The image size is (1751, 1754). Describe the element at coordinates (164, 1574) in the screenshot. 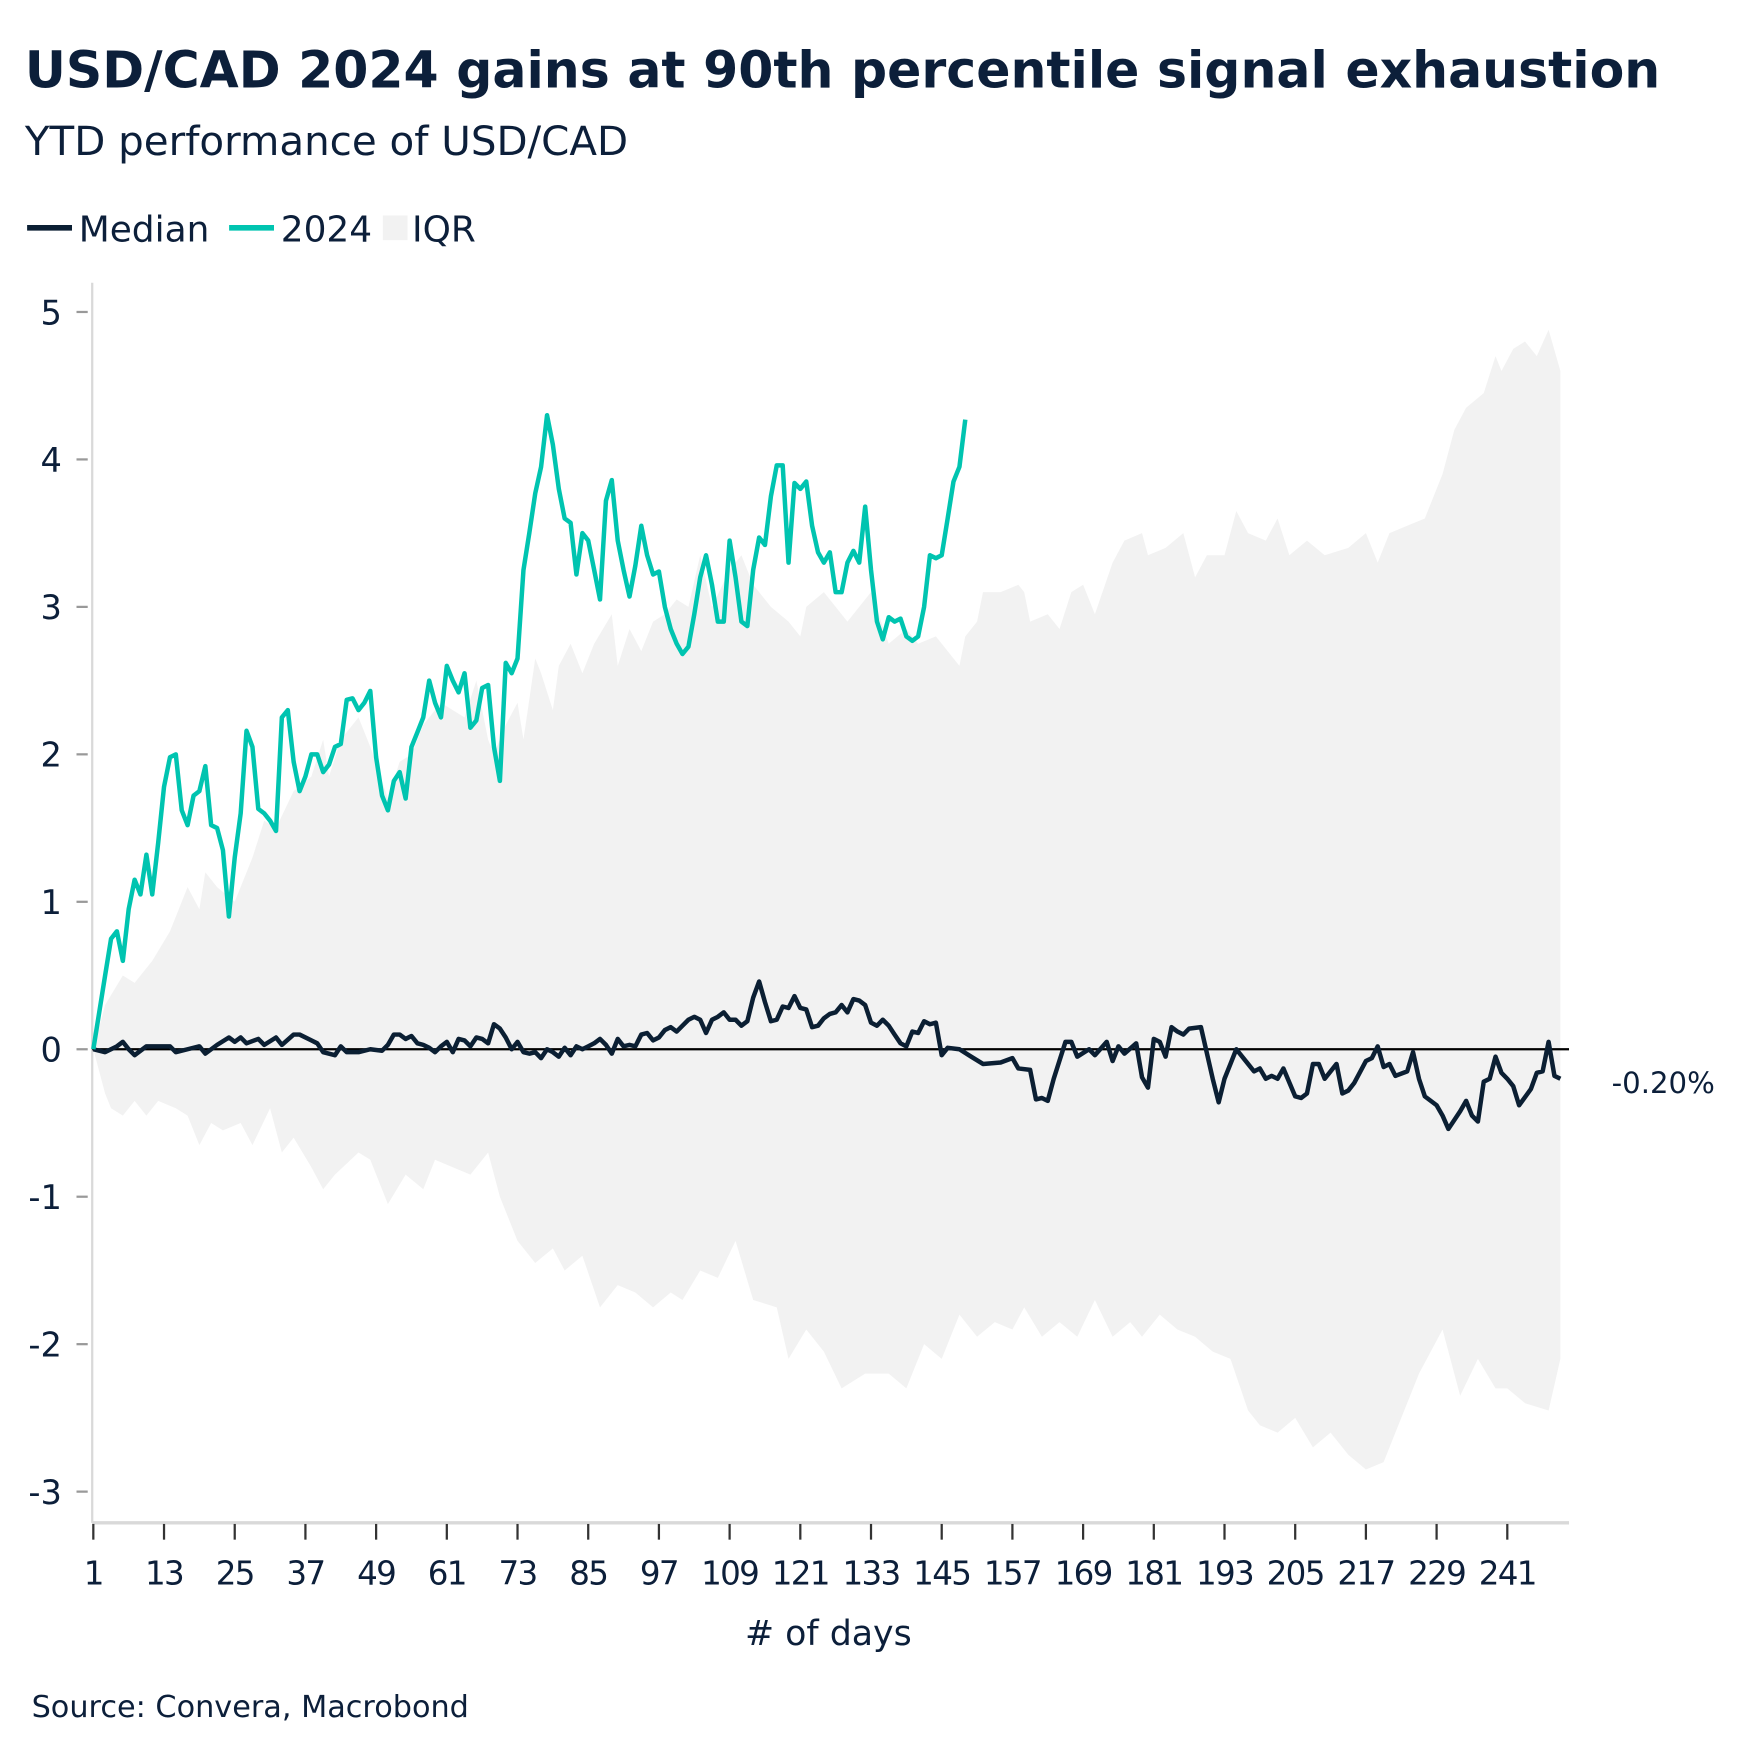

I see `x-tick-label: 13` at that location.